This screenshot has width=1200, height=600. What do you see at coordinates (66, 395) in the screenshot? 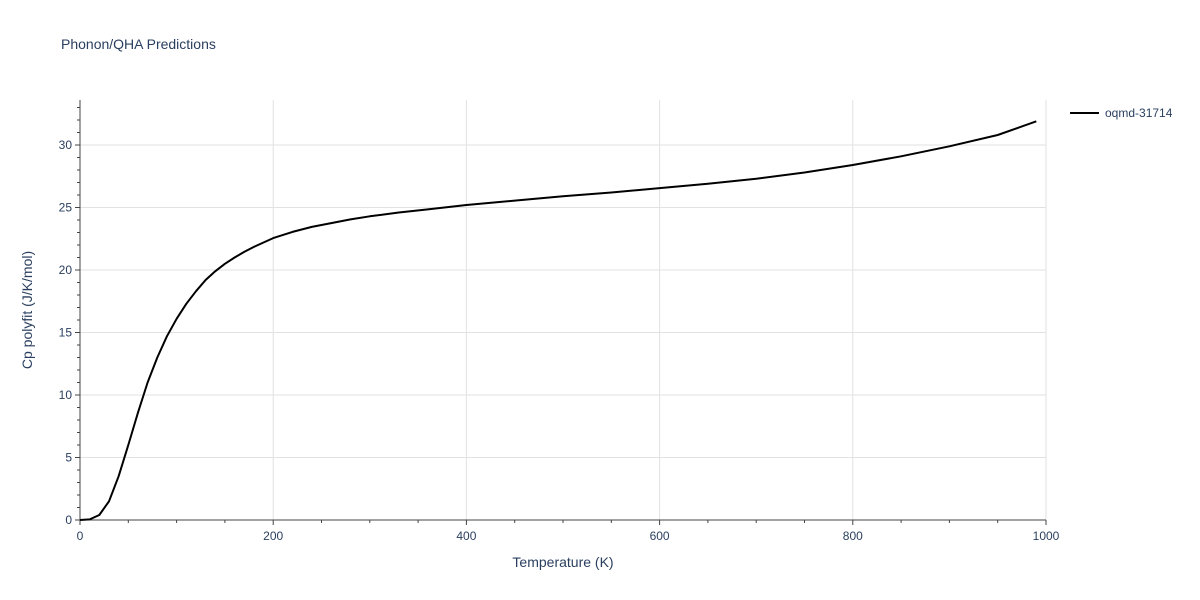
I see `y-tick-label: 10` at bounding box center [66, 395].